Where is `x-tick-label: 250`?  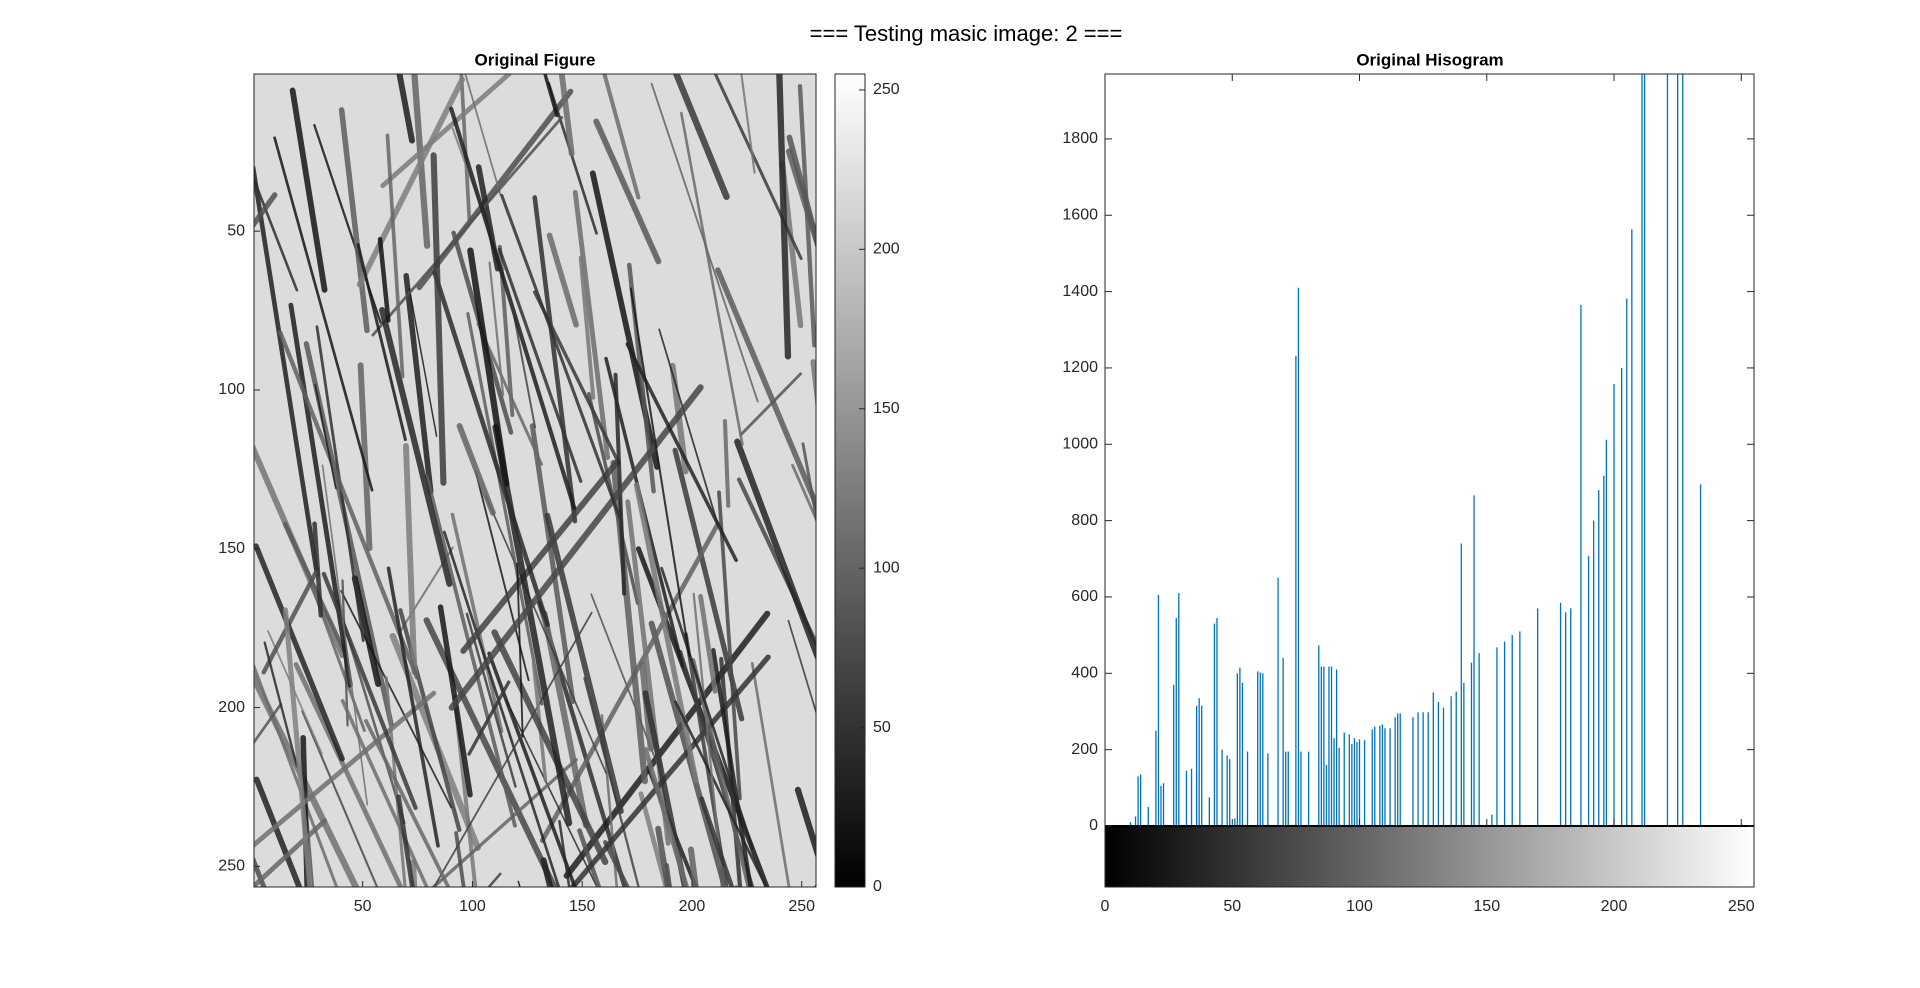
x-tick-label: 250 is located at coordinates (801, 906).